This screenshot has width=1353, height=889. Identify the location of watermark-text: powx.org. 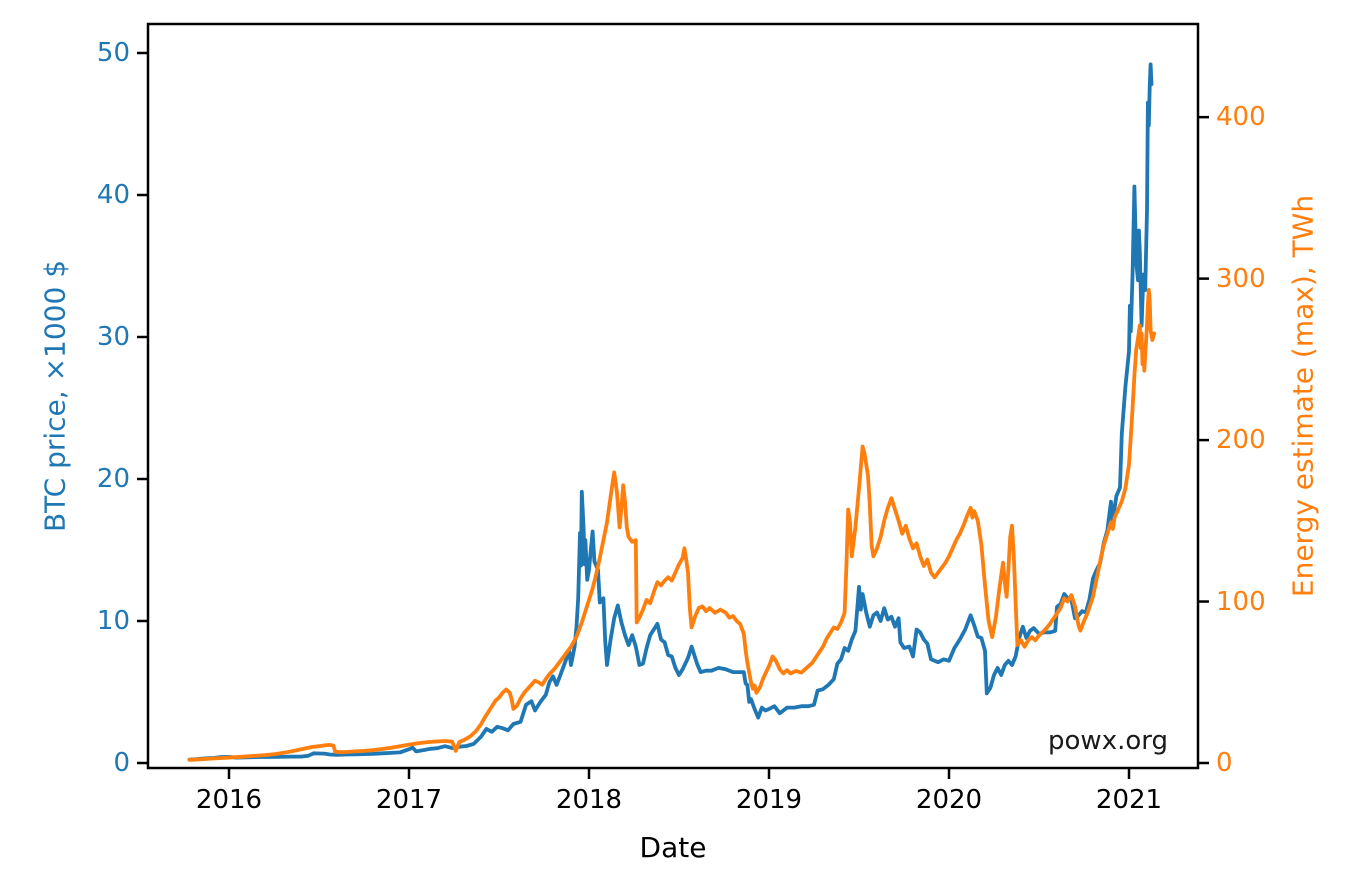
(1108, 741).